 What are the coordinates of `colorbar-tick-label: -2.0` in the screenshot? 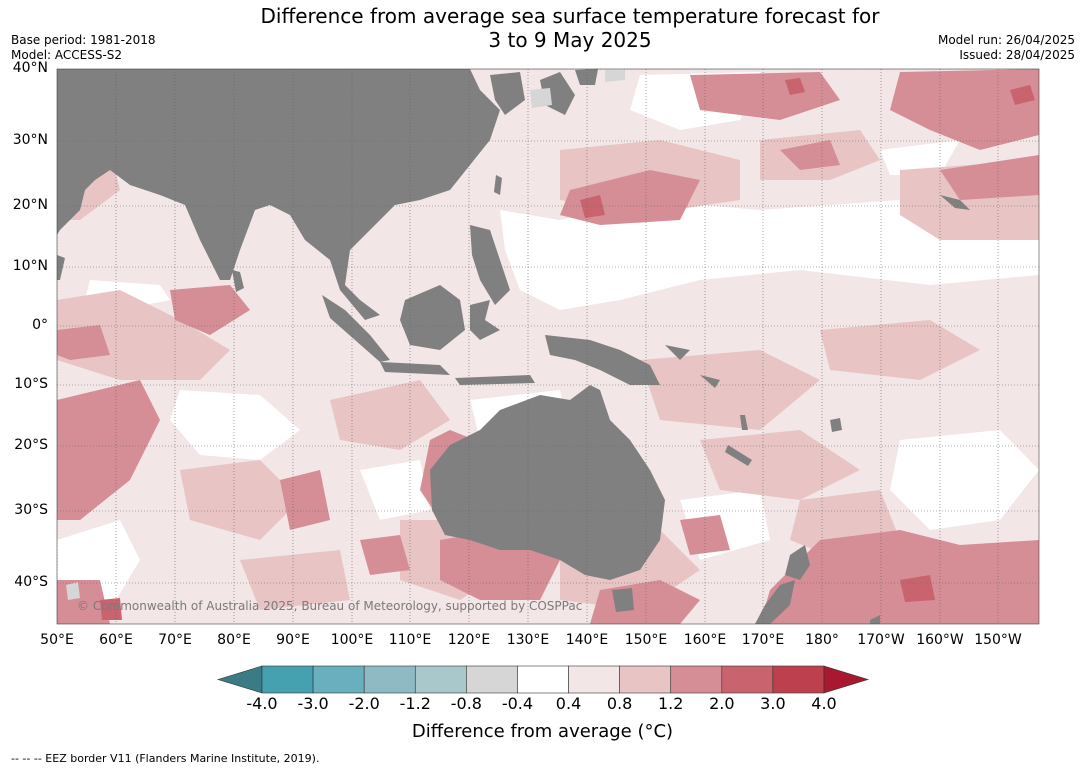 It's located at (364, 703).